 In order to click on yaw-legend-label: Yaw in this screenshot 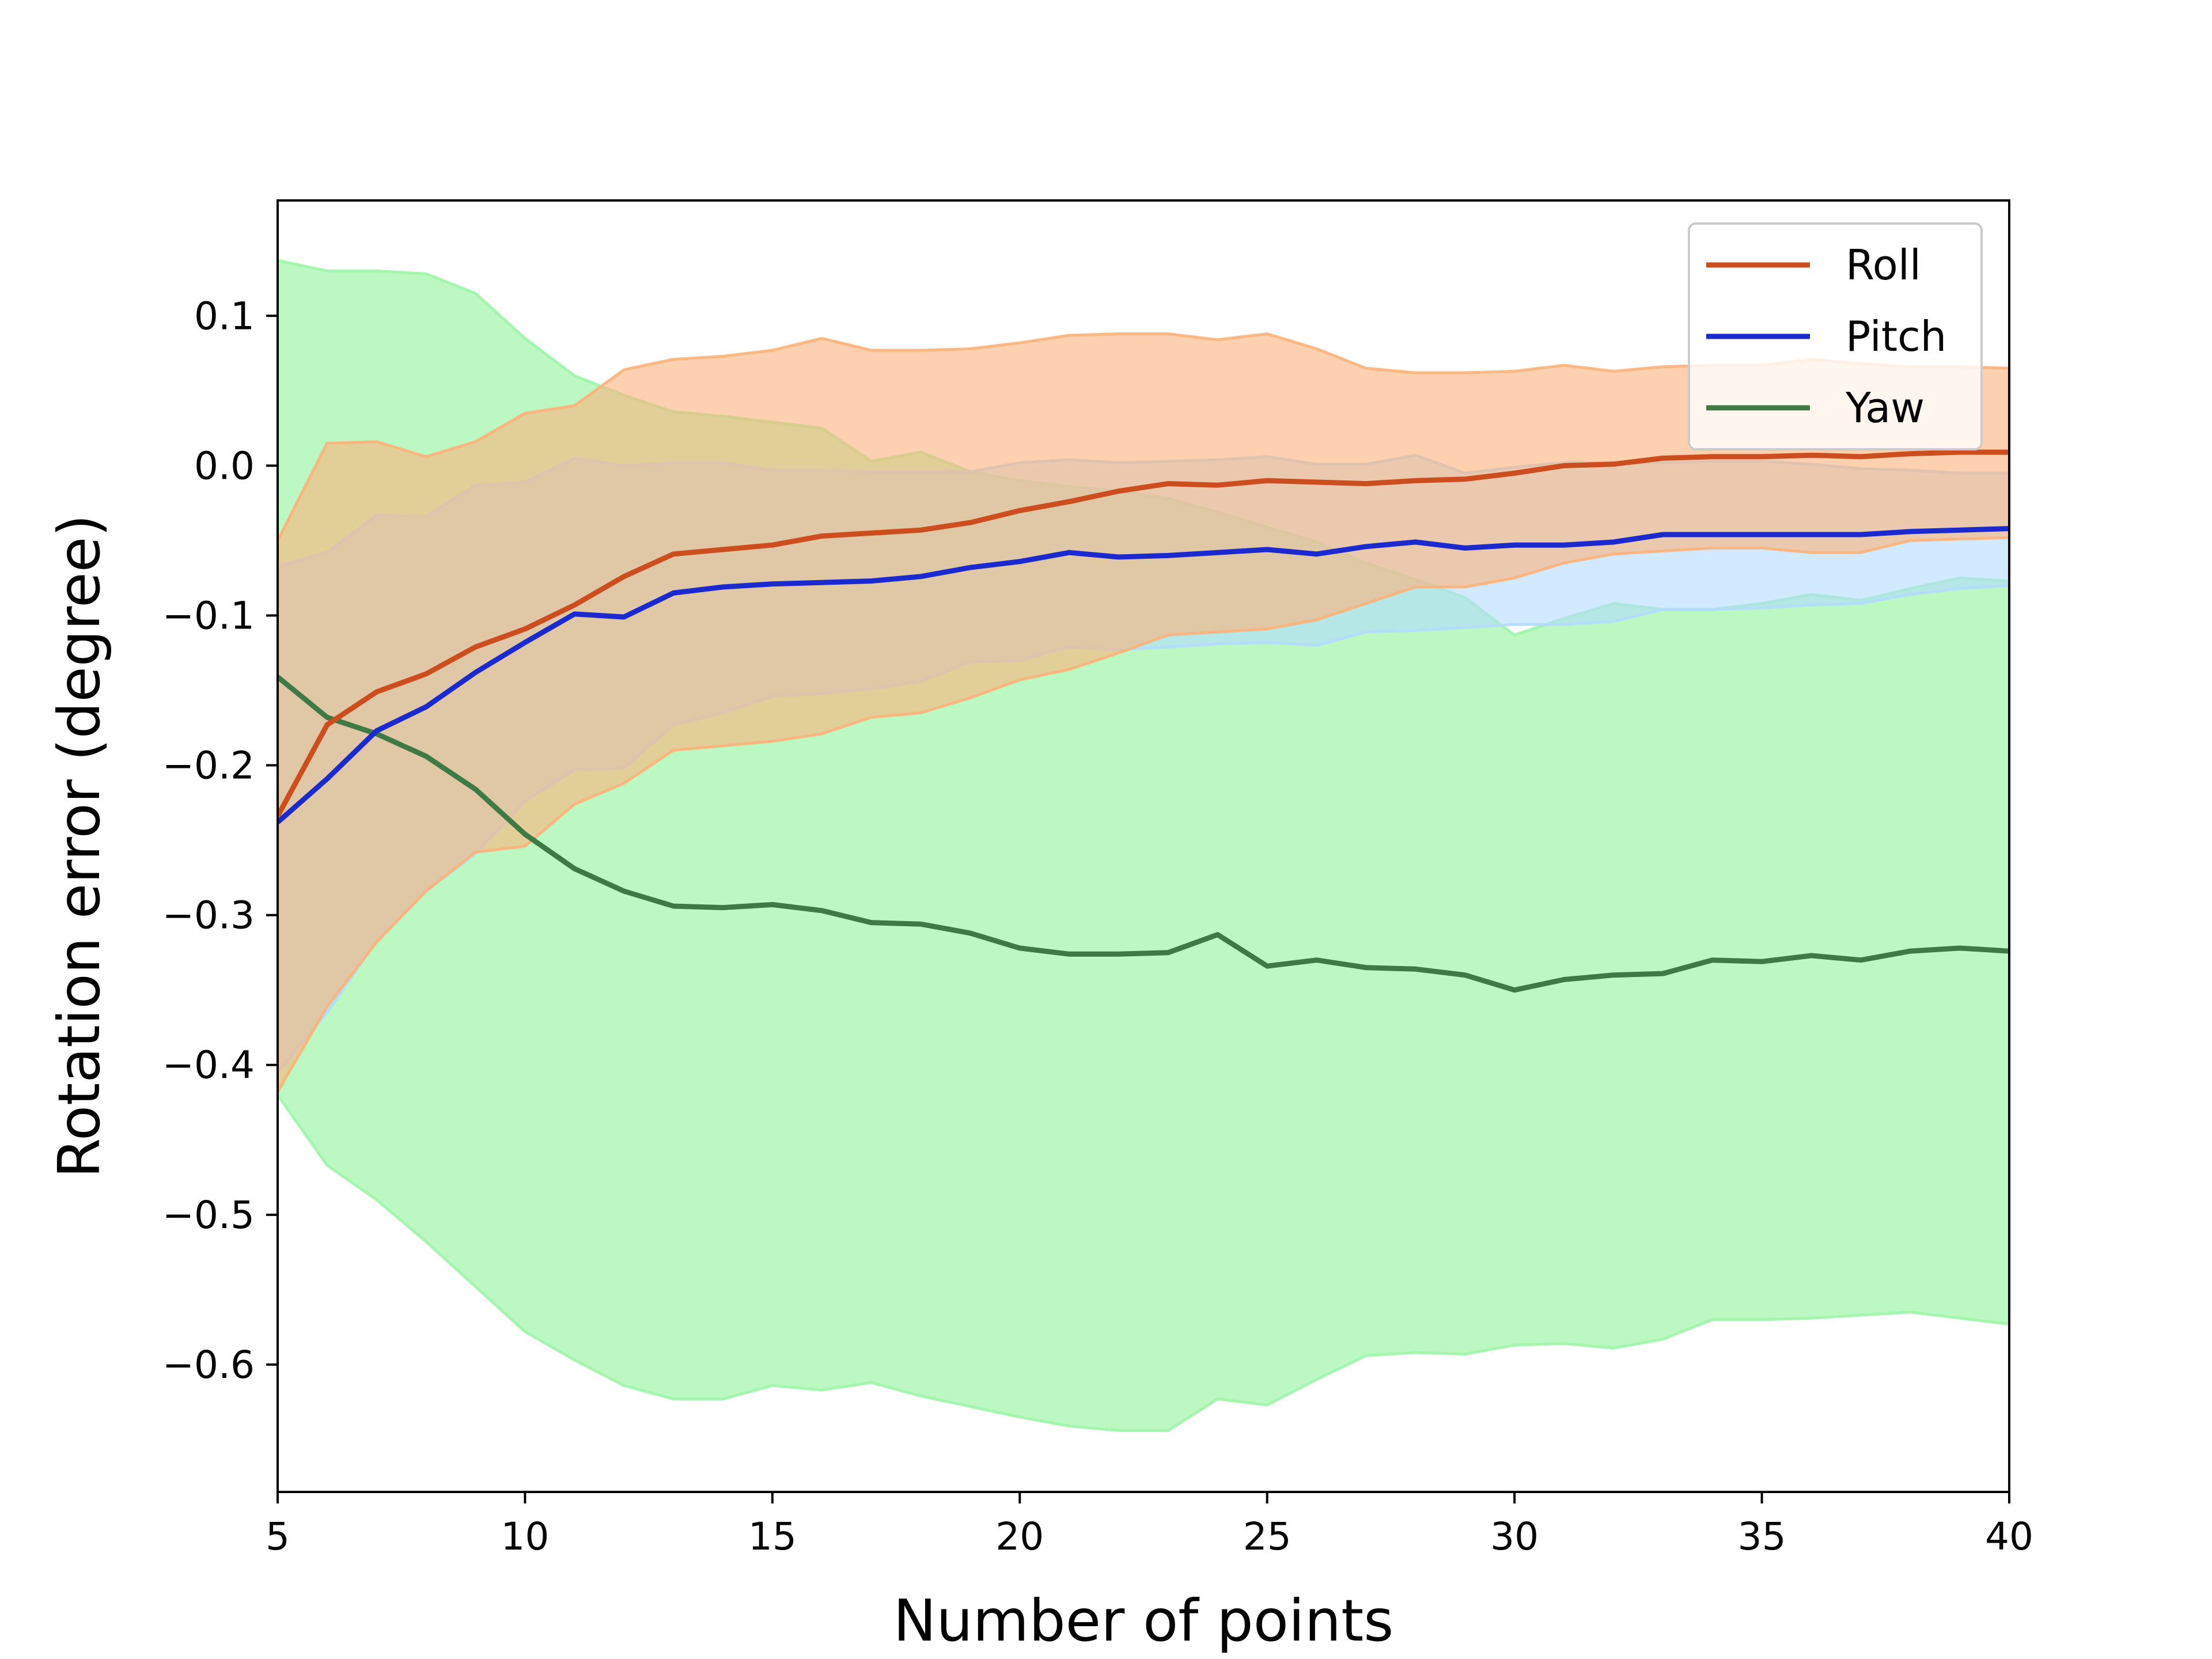, I will do `click(1885, 408)`.